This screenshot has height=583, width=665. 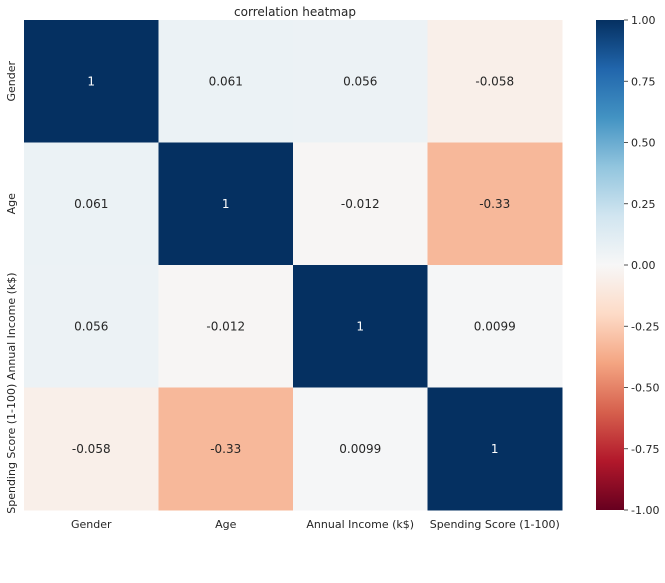 I want to click on cell-label-r1-c3: -0.33, so click(x=494, y=204).